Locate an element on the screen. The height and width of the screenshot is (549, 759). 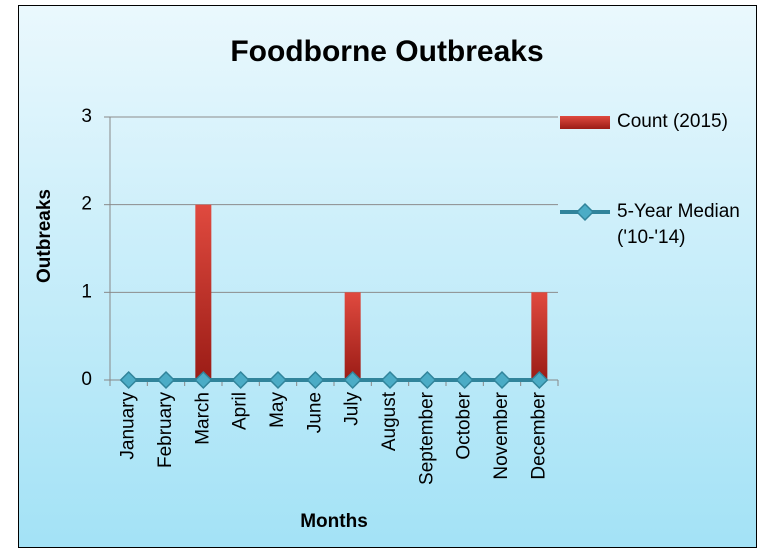
legend-marker is located at coordinates (585, 212).